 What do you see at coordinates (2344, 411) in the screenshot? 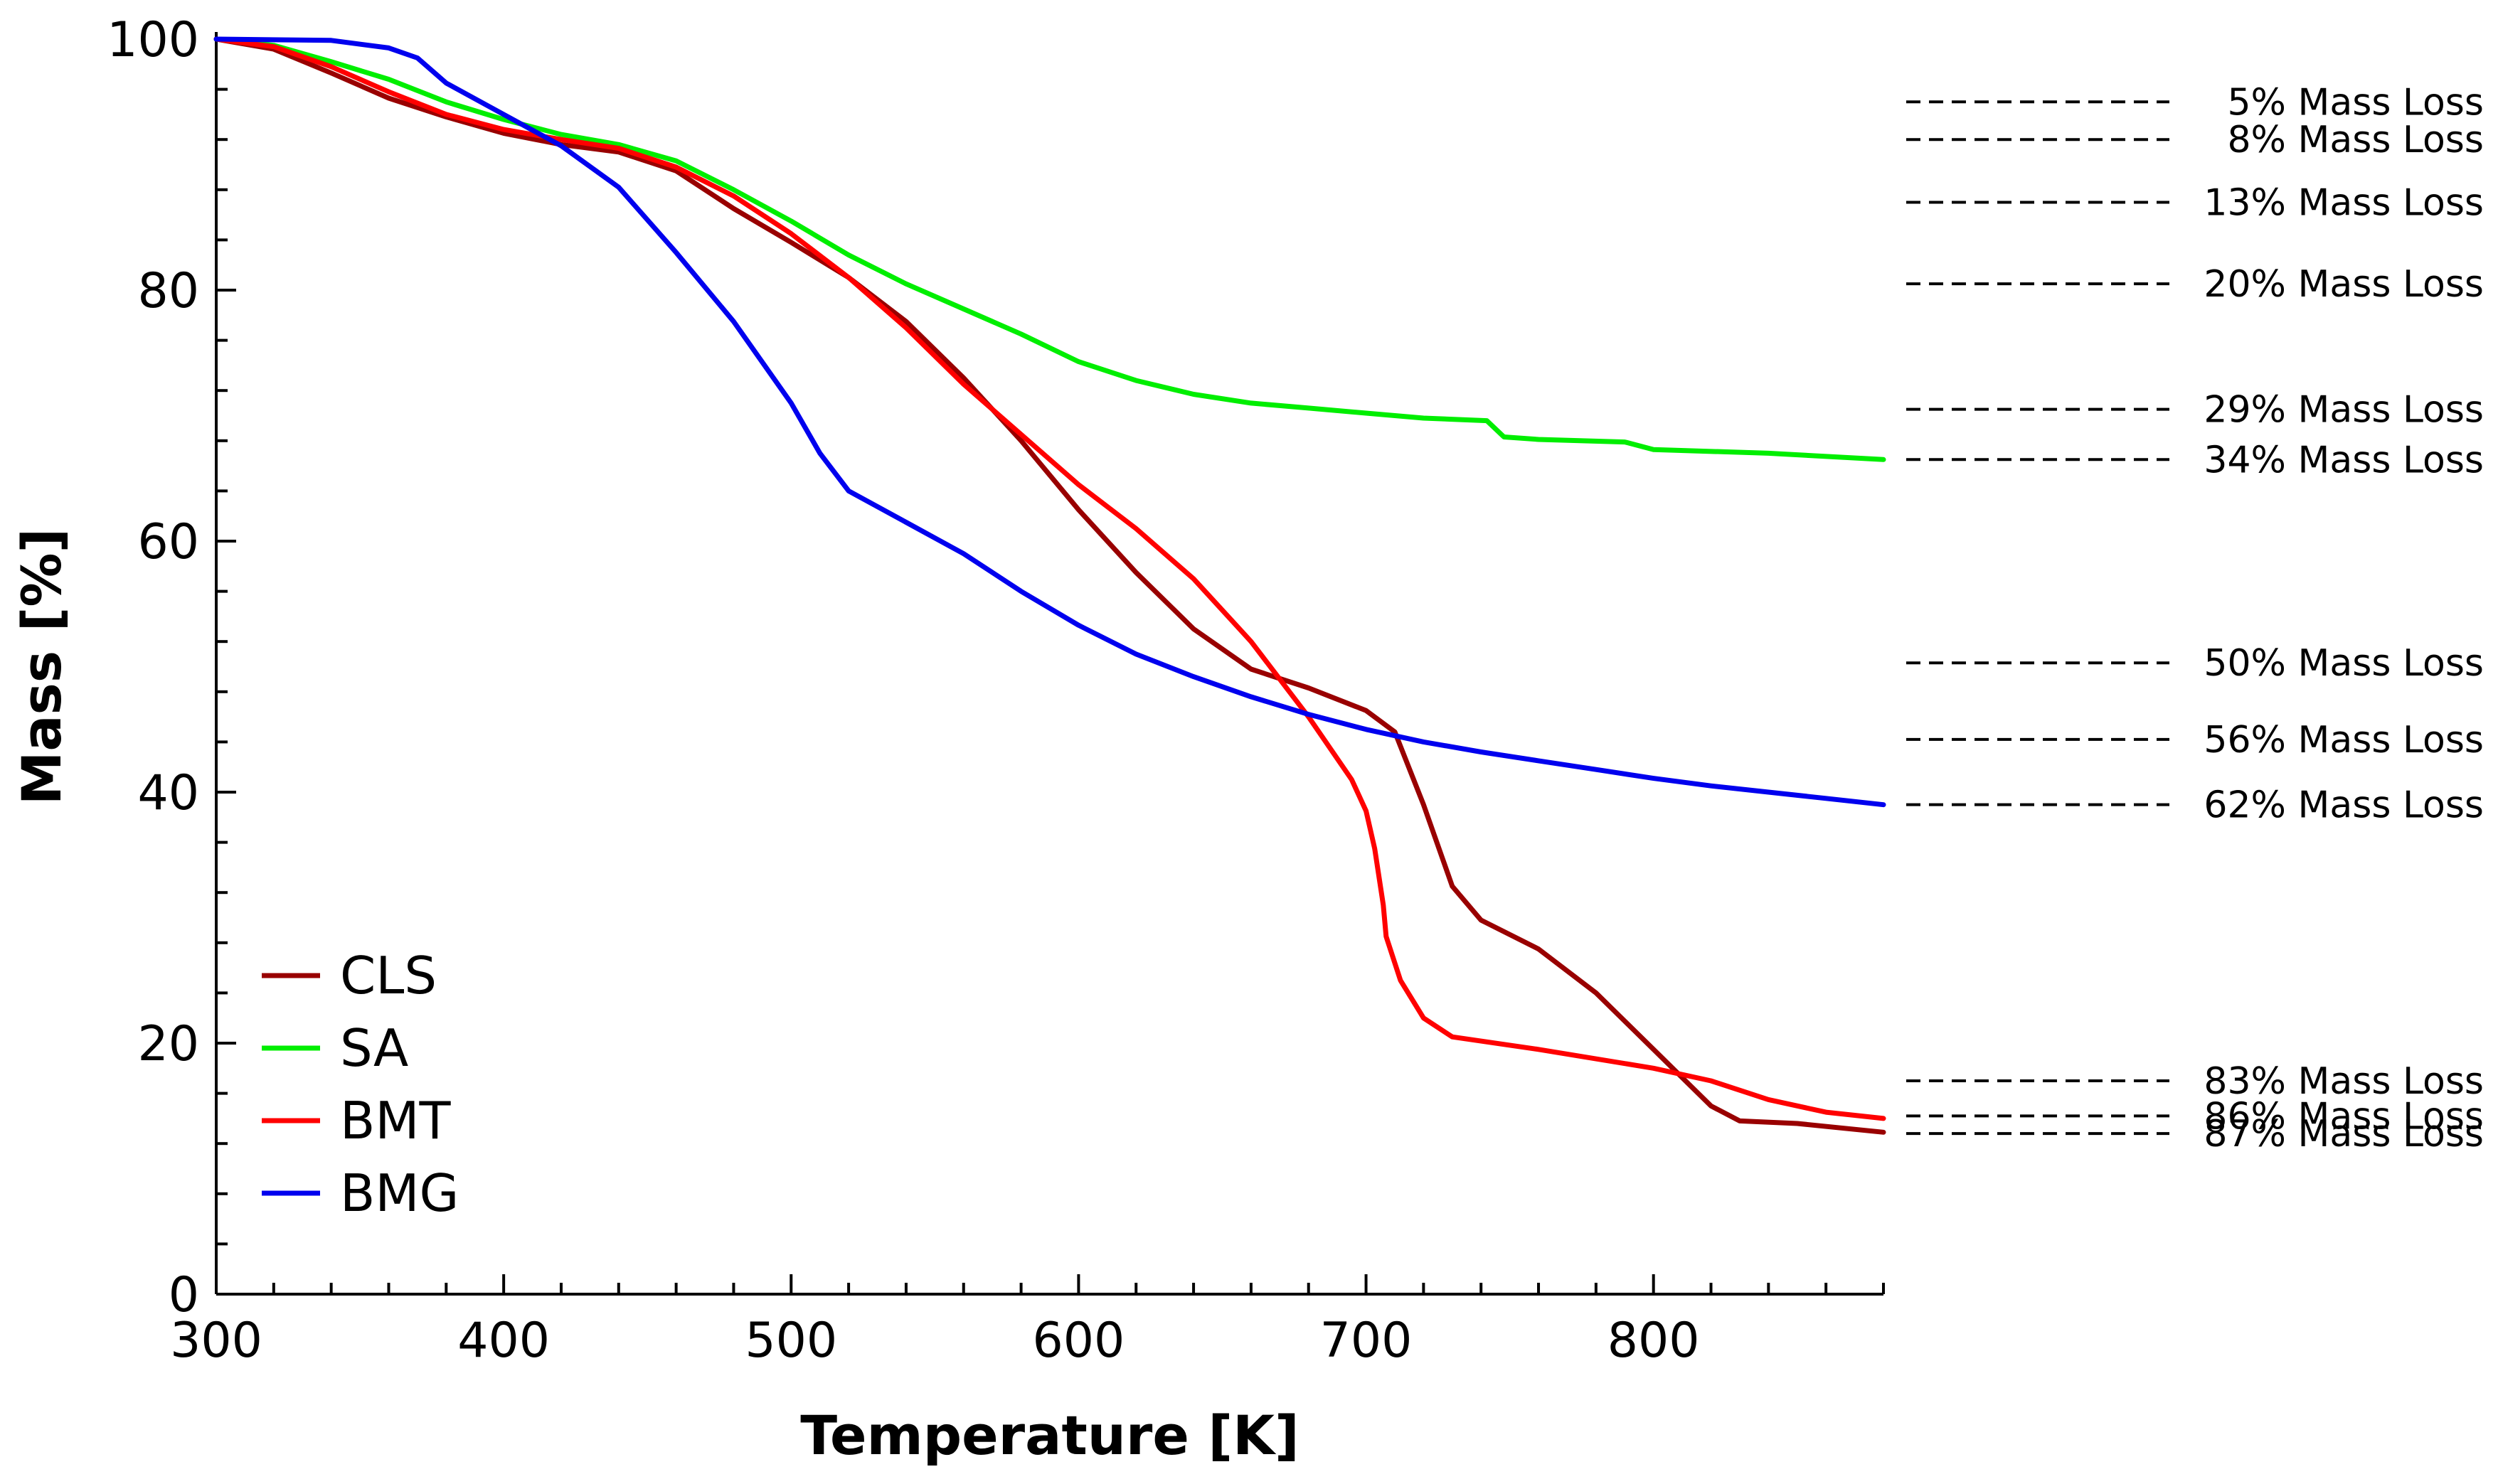
I see `reference-line-label: 29% Mass Loss` at bounding box center [2344, 411].